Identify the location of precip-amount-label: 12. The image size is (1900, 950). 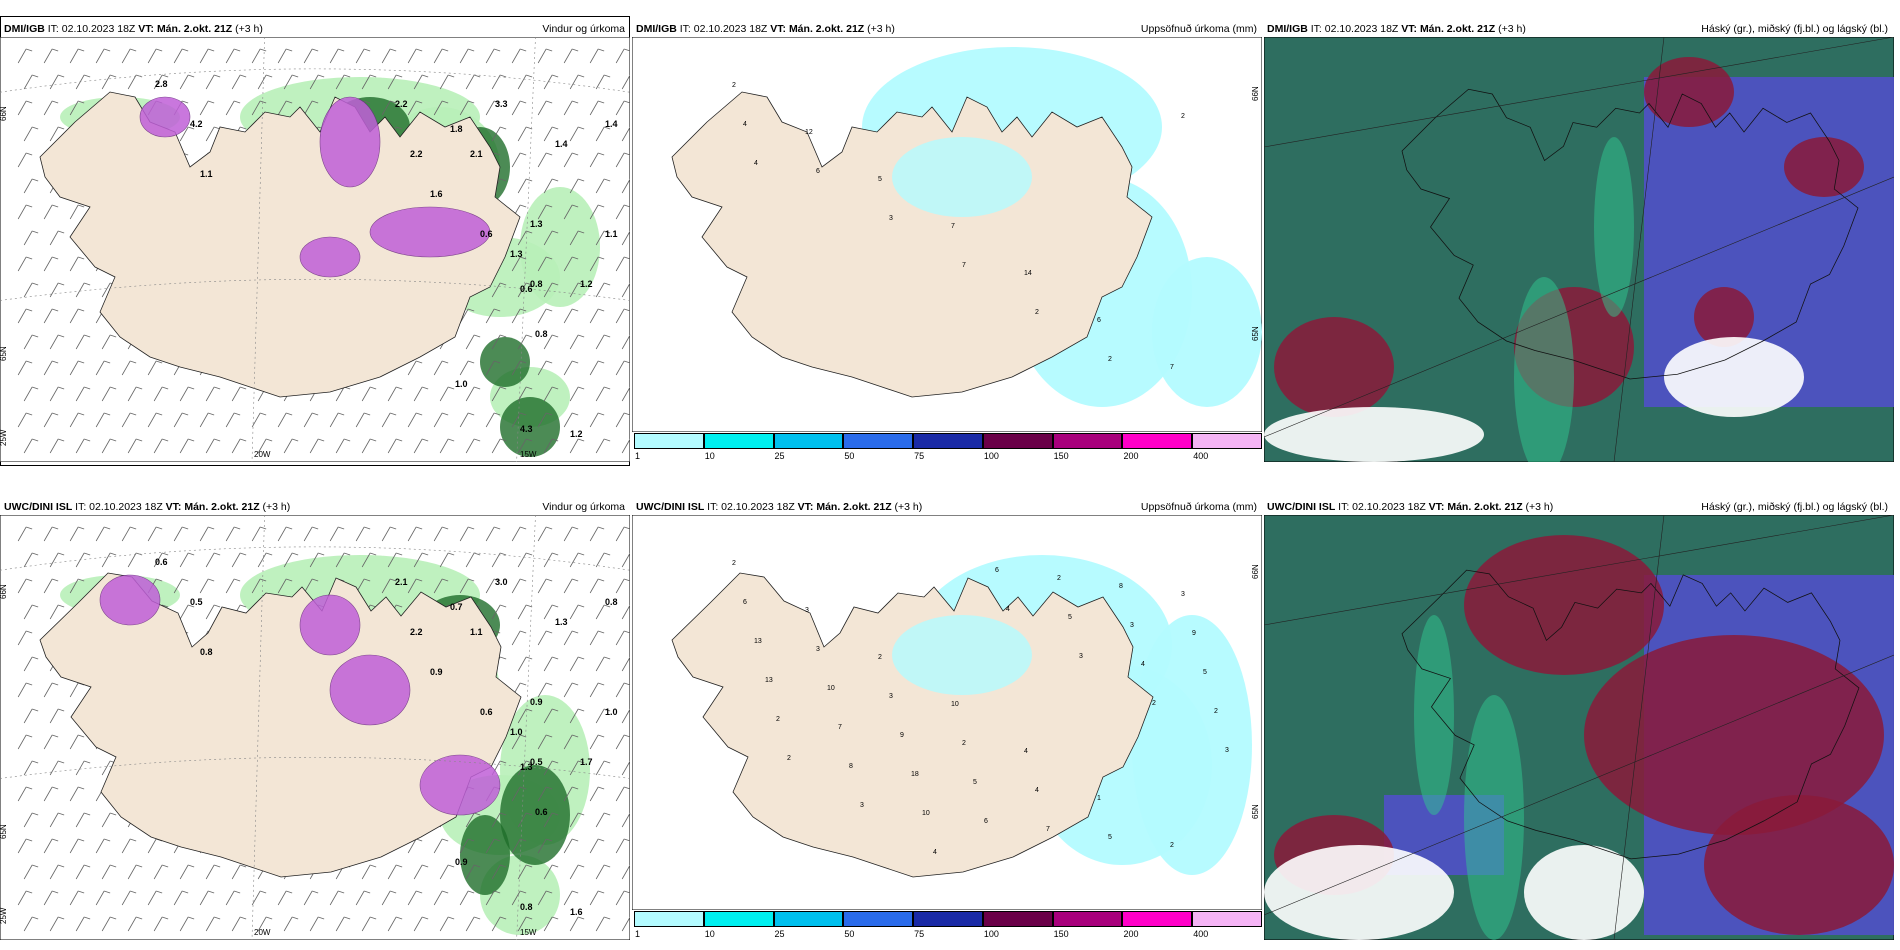
(809, 132).